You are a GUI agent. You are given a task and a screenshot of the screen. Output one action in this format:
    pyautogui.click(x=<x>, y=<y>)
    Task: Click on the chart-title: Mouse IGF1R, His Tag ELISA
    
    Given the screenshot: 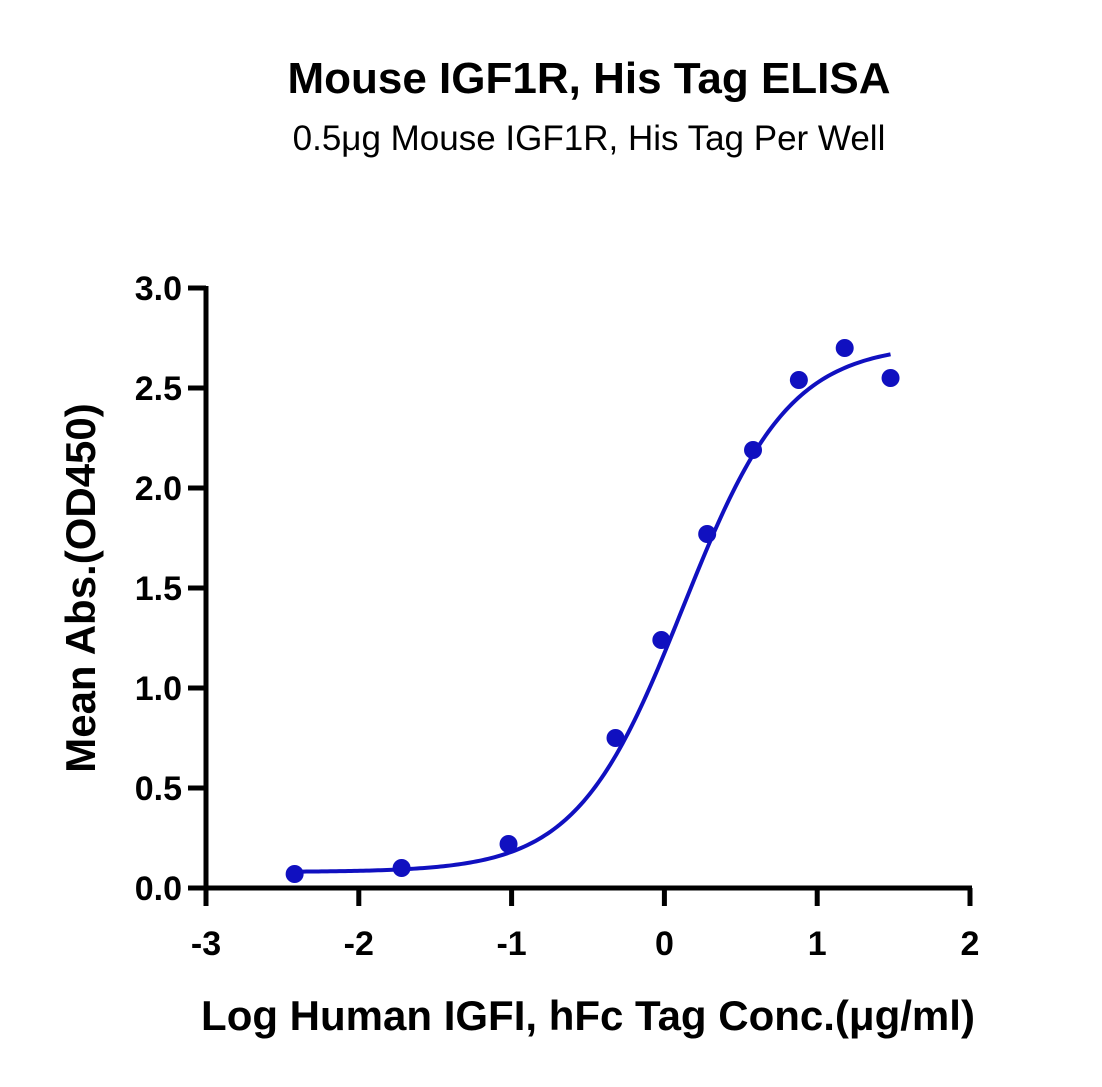 What is the action you would take?
    pyautogui.click(x=588, y=78)
    